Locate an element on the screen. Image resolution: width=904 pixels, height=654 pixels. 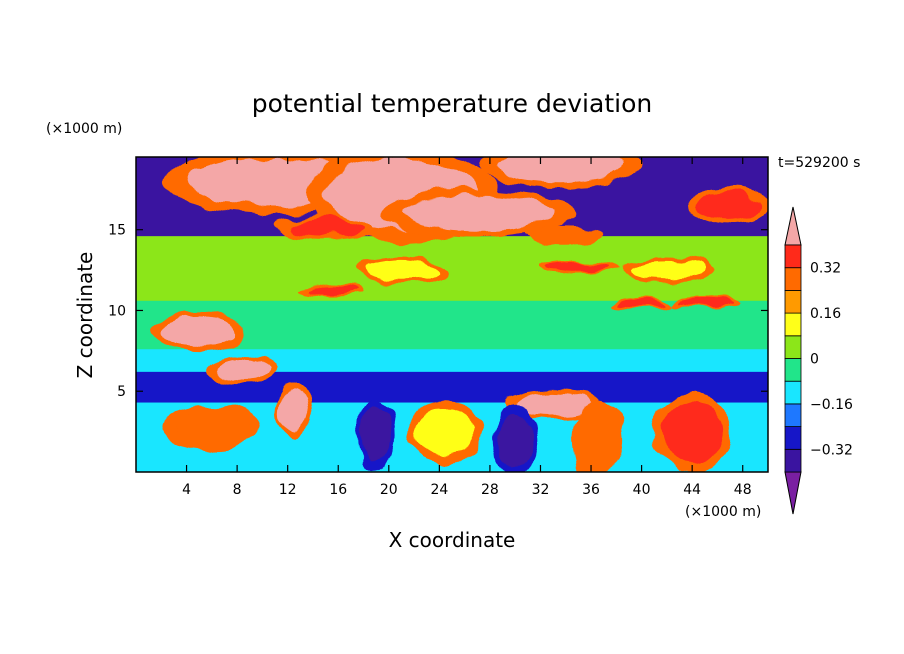
x-tick-label-5: 24 is located at coordinates (439, 490).